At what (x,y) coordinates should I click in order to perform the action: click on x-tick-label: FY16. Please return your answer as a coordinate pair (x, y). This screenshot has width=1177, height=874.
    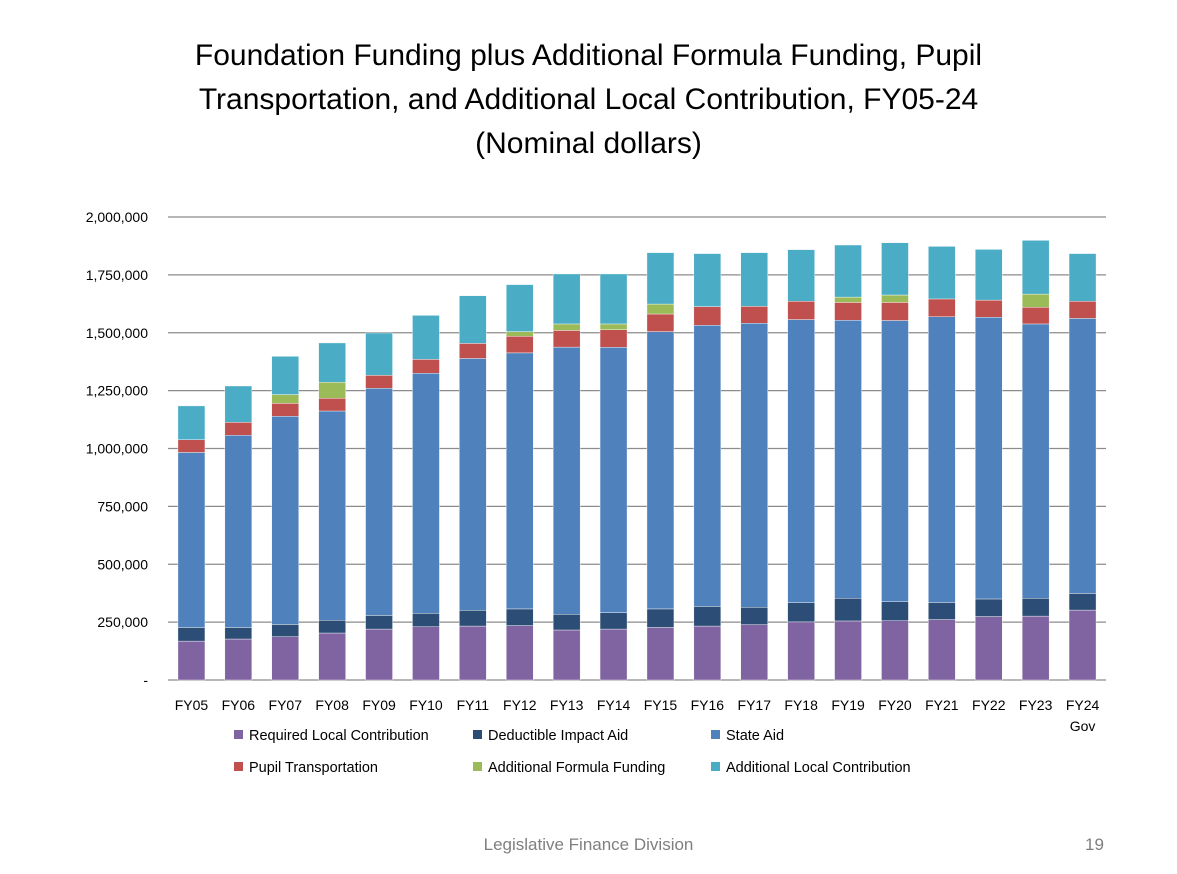
    Looking at the image, I should click on (708, 705).